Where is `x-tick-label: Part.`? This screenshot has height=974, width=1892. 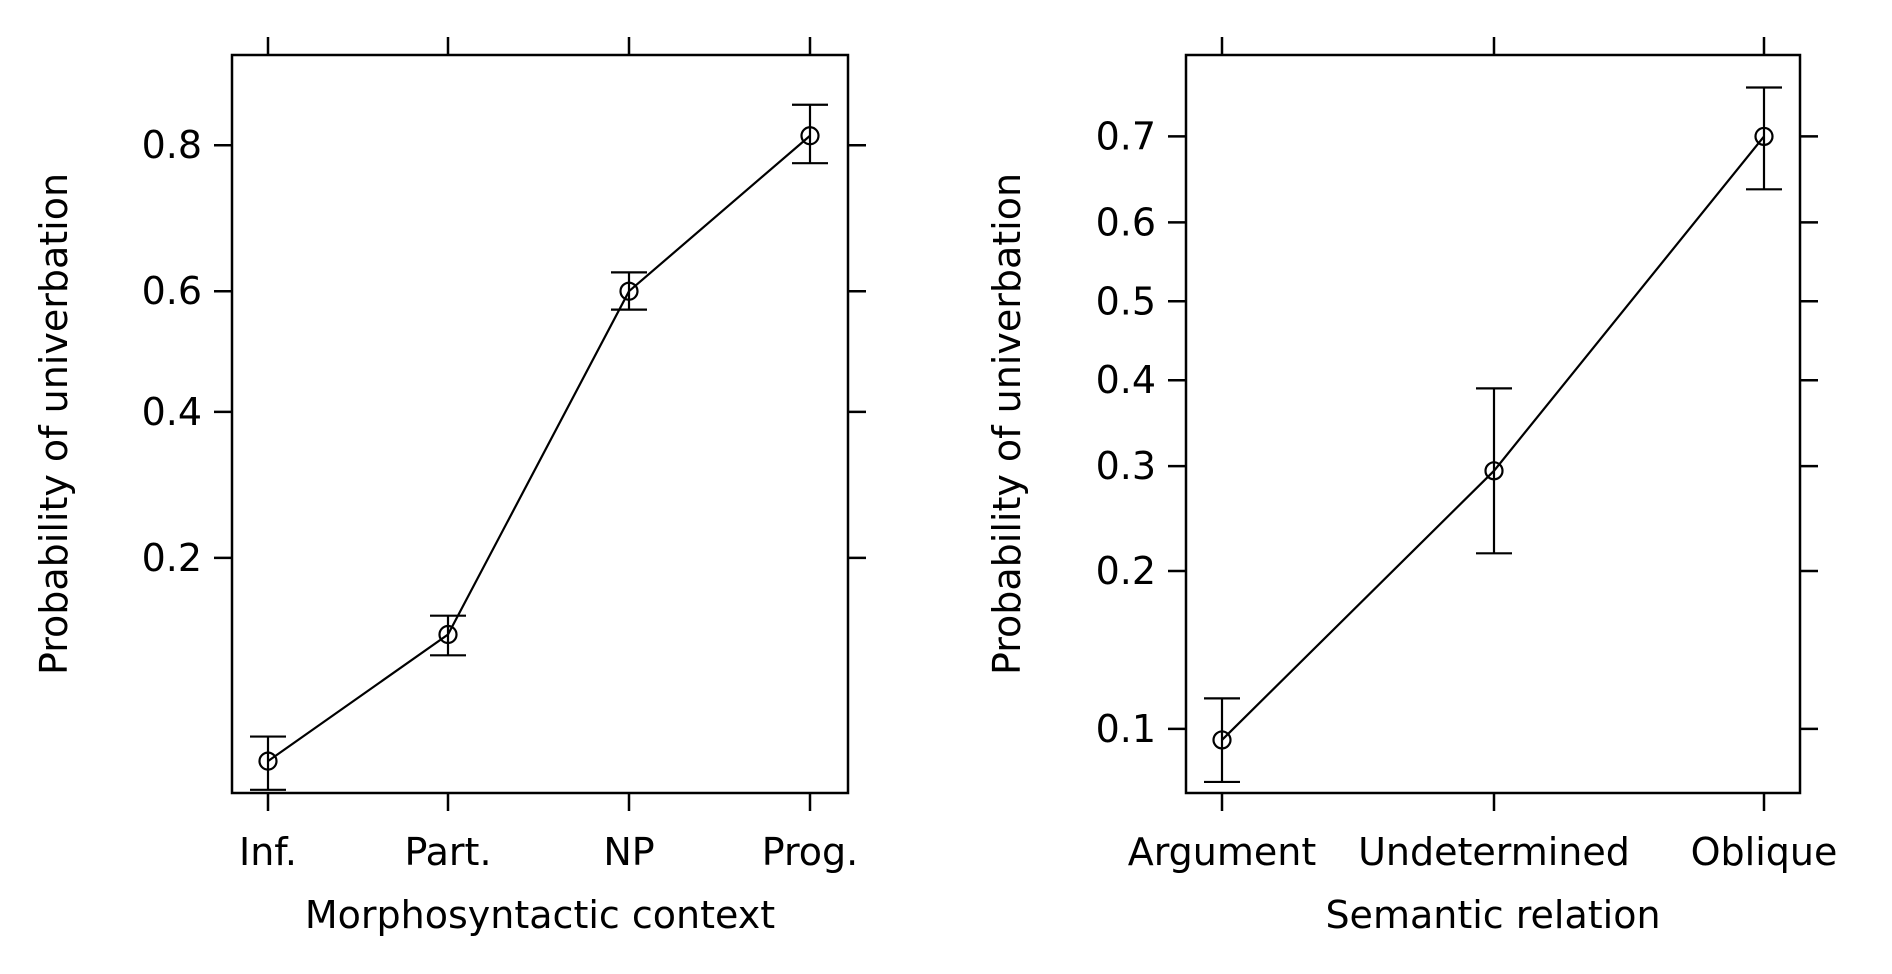
x-tick-label: Part. is located at coordinates (447, 852).